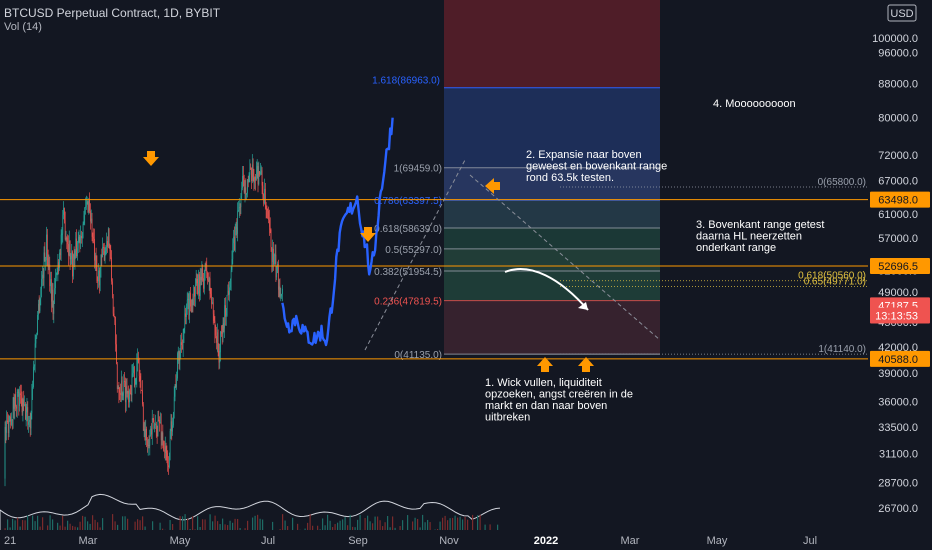 The image size is (932, 550). I want to click on price-label-1: 52696.5, so click(898, 267).